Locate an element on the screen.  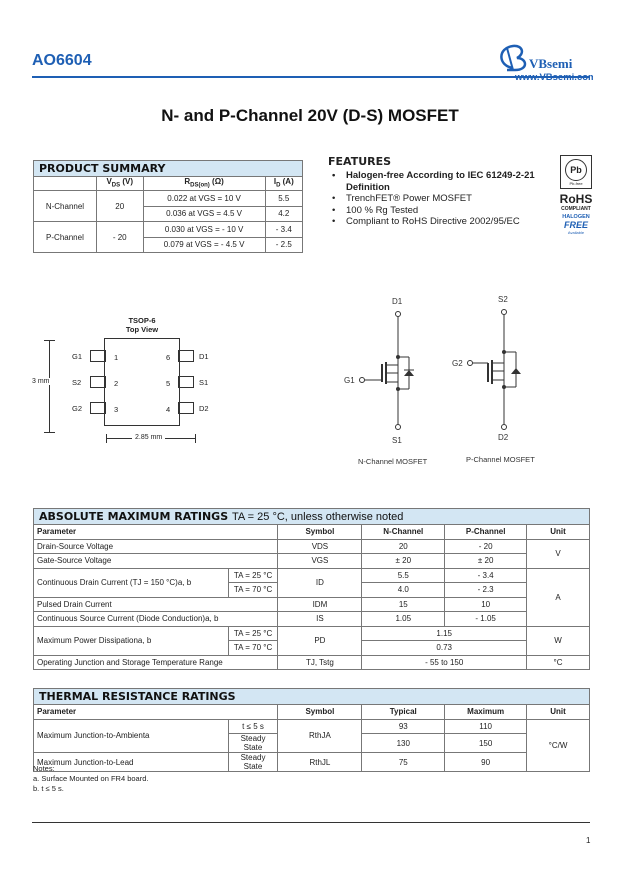
cell: Pulsed Drain Current is located at coordinates (155, 604).